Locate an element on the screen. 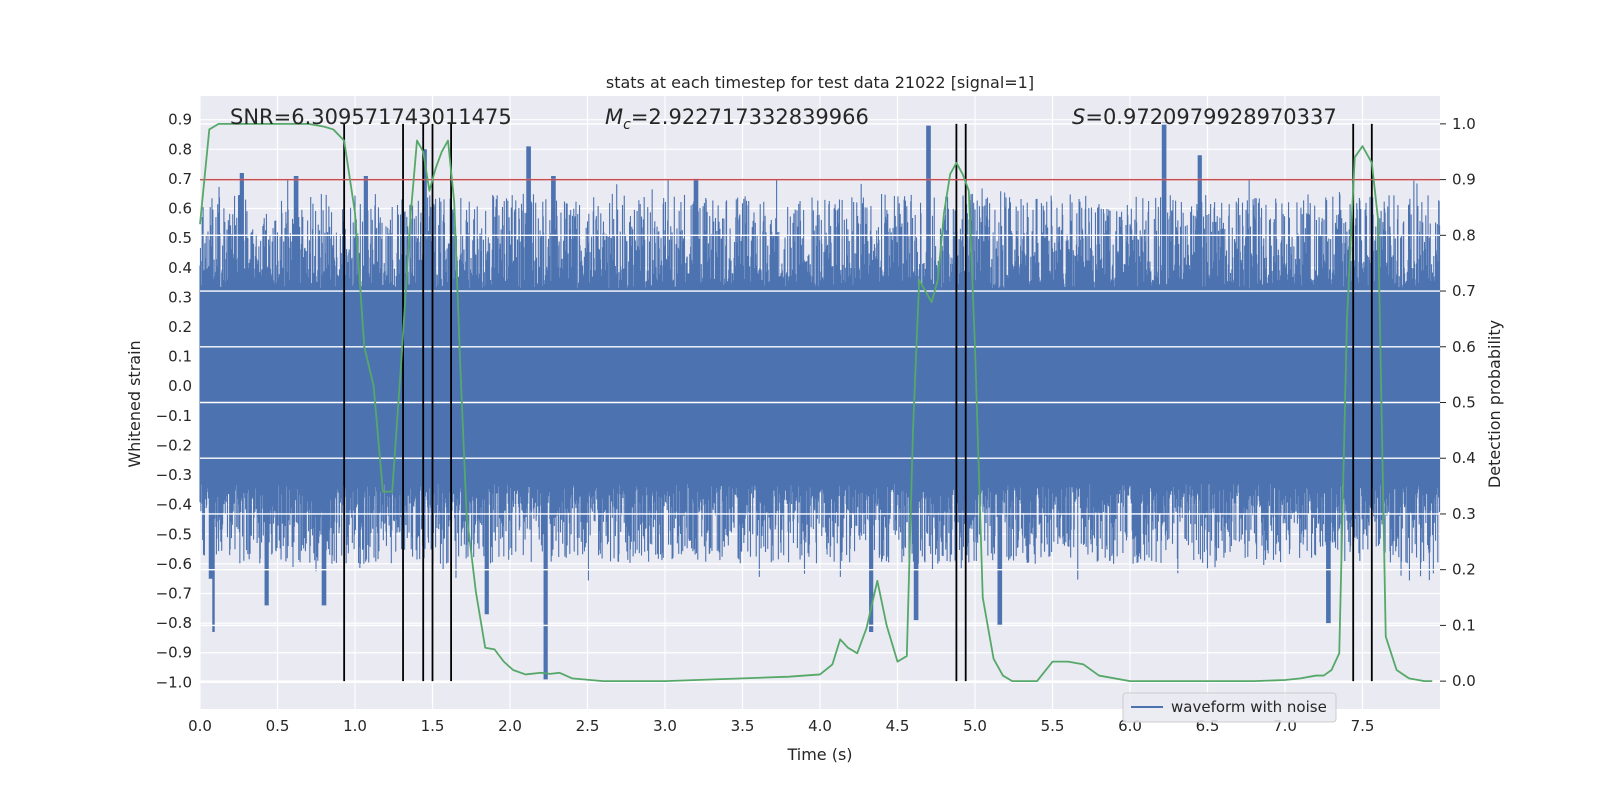  snr-annotation: SNR=6.309571743011475 is located at coordinates (371, 117).